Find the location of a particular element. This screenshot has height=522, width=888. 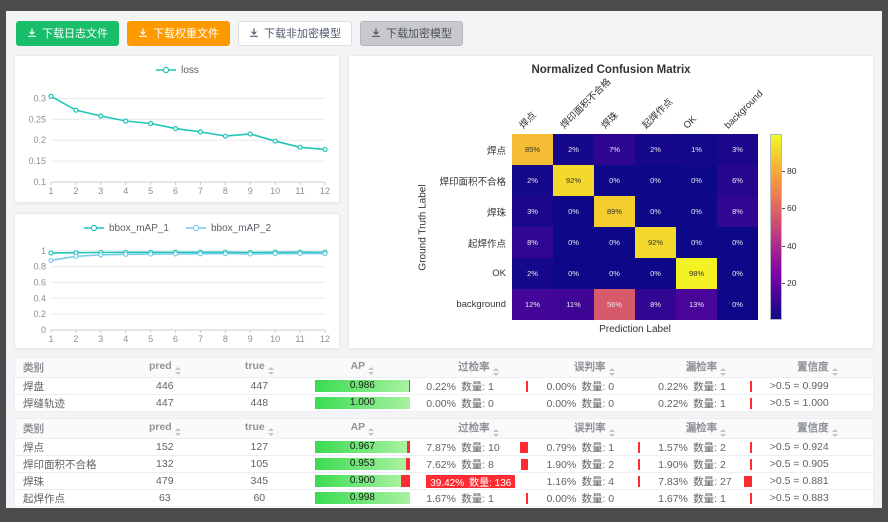

cm-cell: 11% is located at coordinates (573, 304).